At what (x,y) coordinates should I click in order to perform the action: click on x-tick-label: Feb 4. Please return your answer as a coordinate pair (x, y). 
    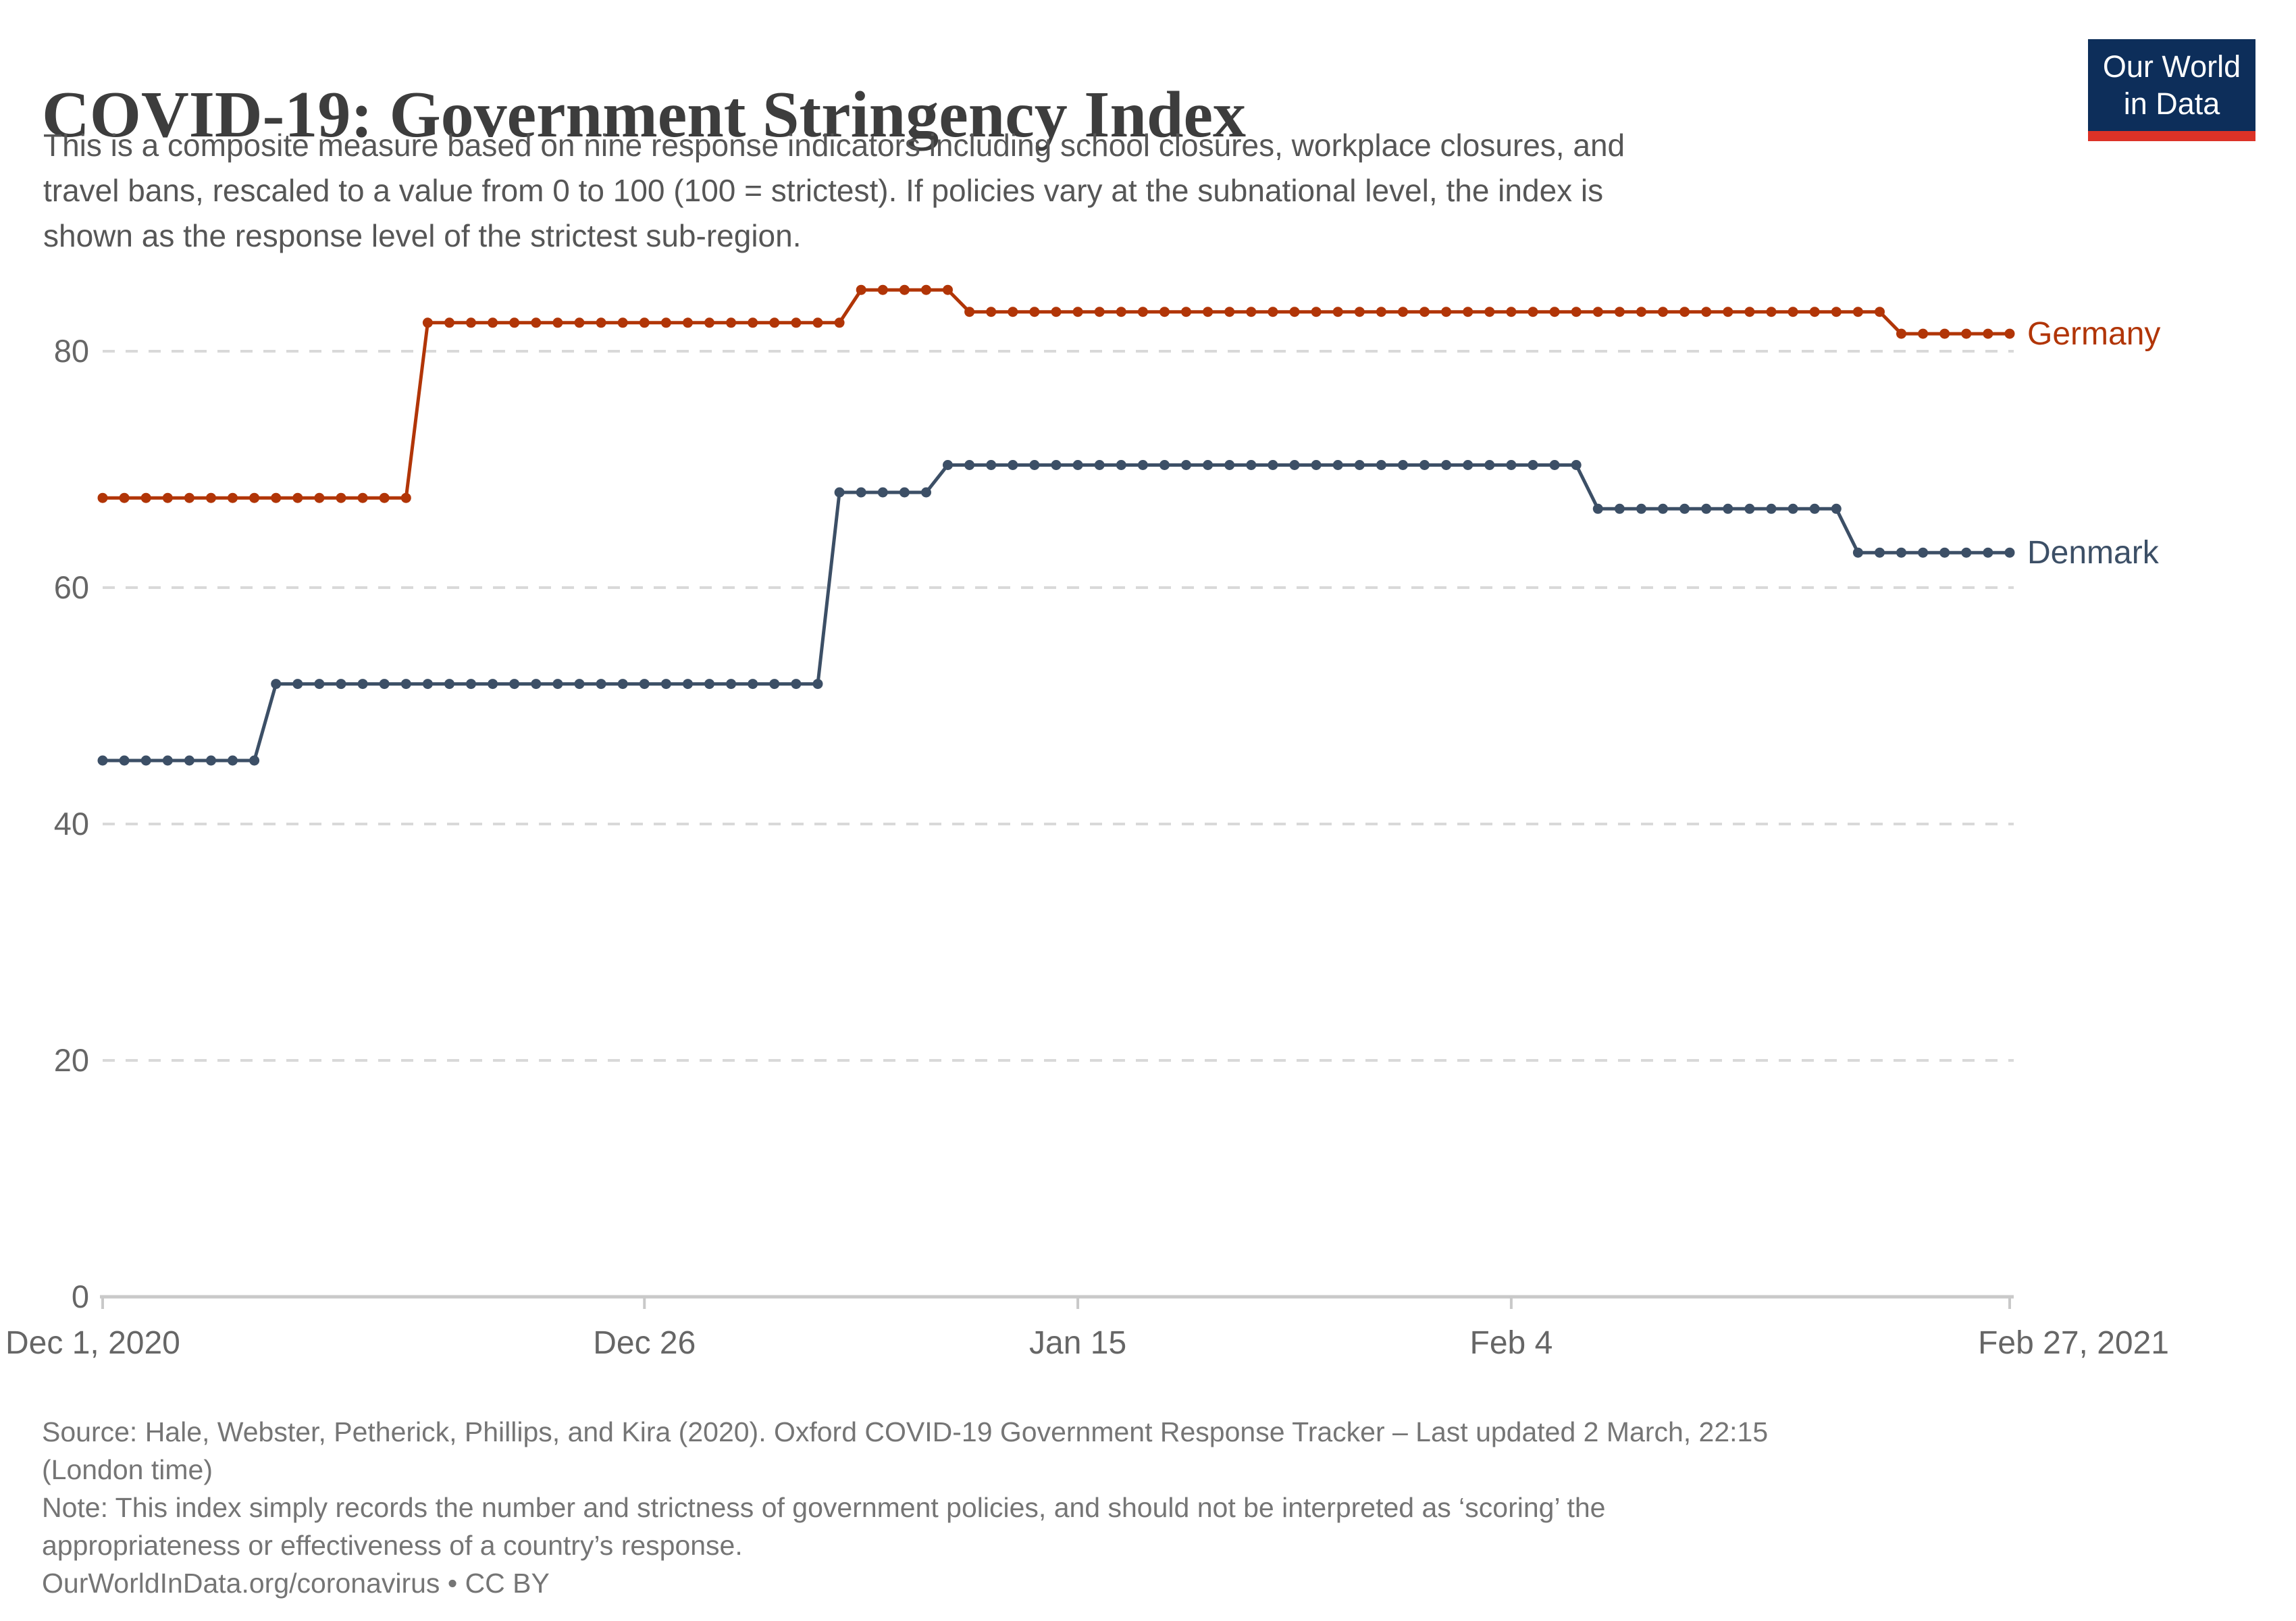
    Looking at the image, I should click on (1511, 1343).